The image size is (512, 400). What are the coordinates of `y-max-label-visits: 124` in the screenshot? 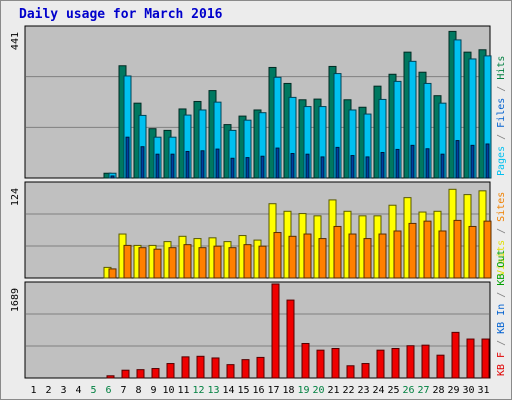 It's located at (15, 197).